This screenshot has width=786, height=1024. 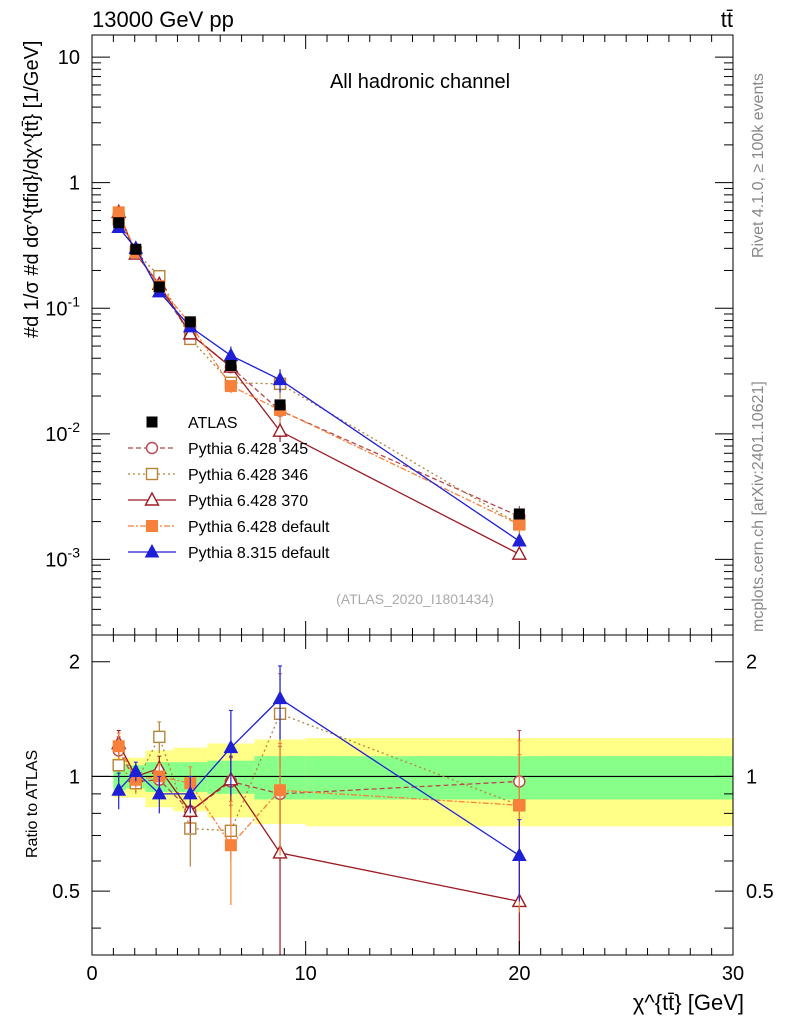 I want to click on y-tick-label: 10⁻³, so click(x=62, y=557).